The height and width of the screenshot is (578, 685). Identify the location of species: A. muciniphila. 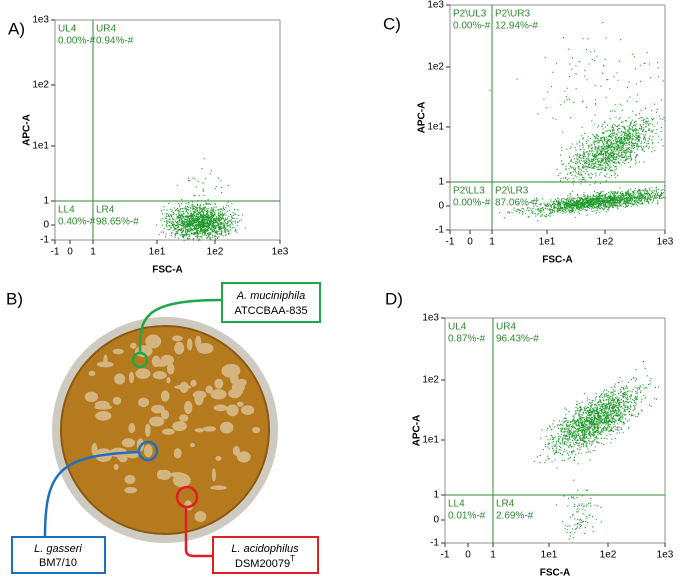
(270, 296).